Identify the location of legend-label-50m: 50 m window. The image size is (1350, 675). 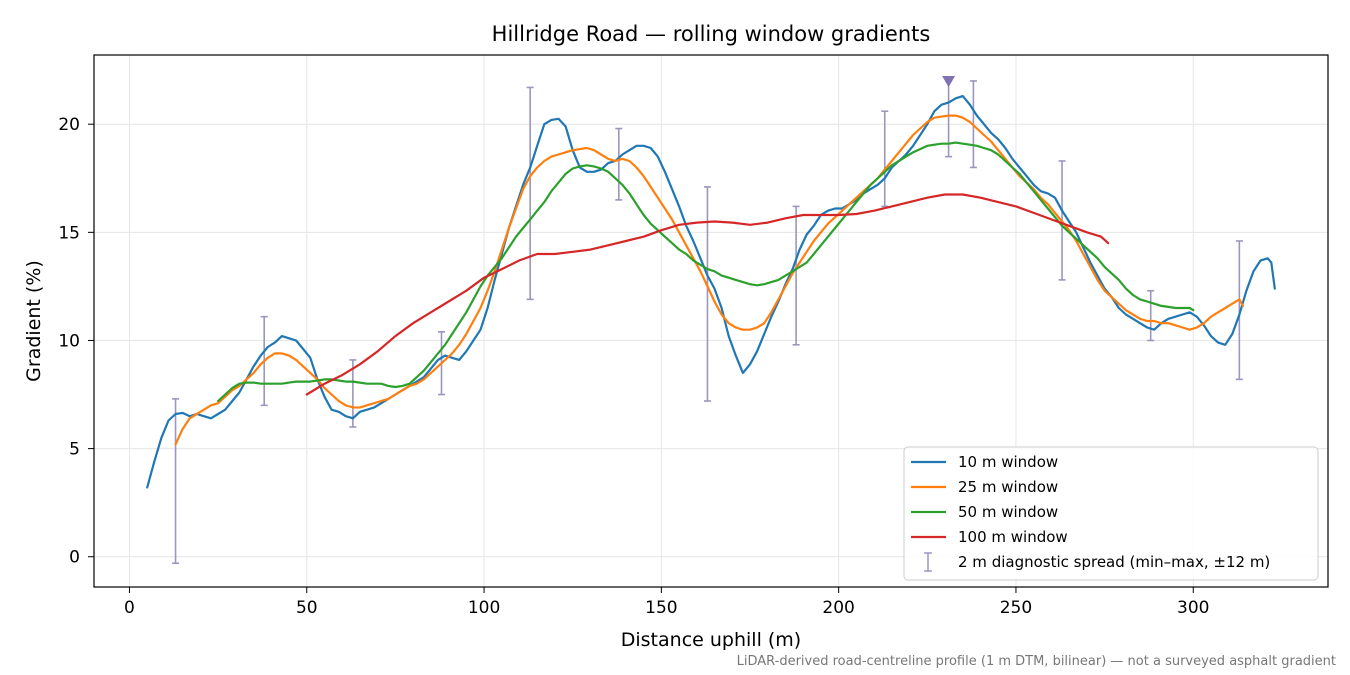
(1008, 512).